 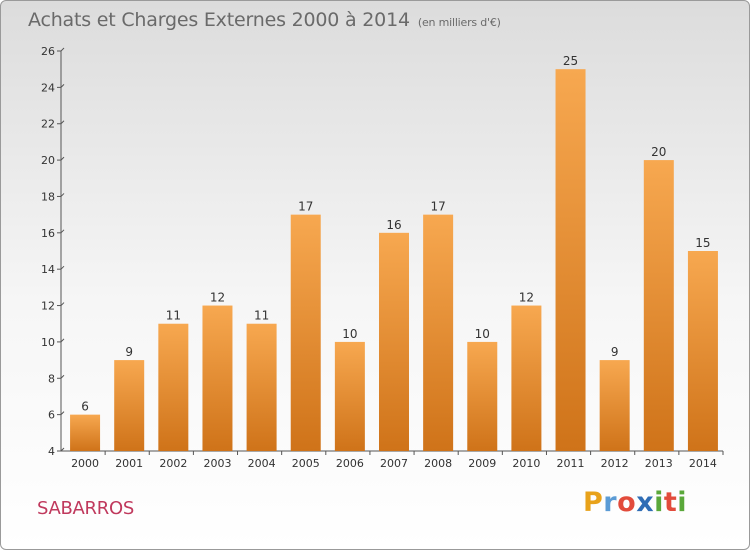 I want to click on x-tick-label: 2005, so click(x=306, y=463).